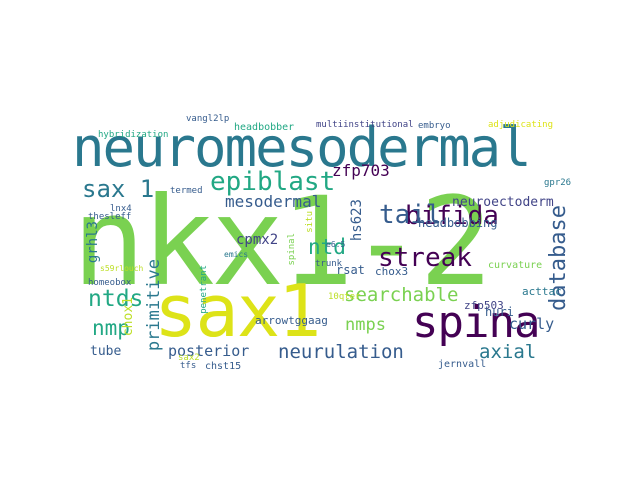 This screenshot has height=480, width=640. What do you see at coordinates (532, 324) in the screenshot?
I see `word-curly: curly` at bounding box center [532, 324].